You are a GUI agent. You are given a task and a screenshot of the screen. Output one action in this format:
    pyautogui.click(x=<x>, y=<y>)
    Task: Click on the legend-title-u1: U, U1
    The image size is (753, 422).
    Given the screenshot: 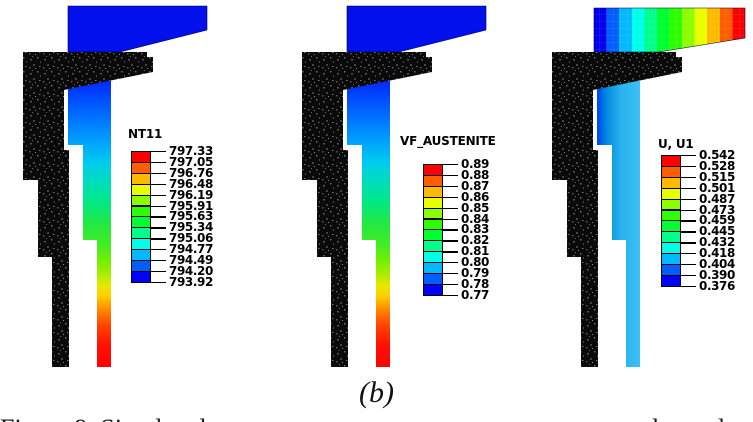 What is the action you would take?
    pyautogui.click(x=676, y=144)
    